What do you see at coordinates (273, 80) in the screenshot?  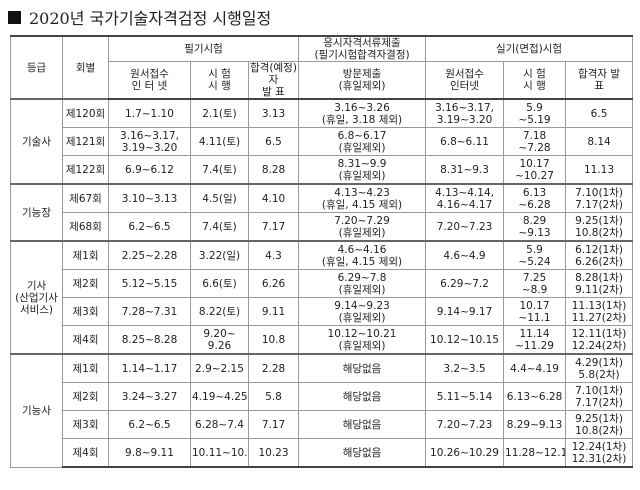 I see `header-cell: 합격(예정)자 발 표` at bounding box center [273, 80].